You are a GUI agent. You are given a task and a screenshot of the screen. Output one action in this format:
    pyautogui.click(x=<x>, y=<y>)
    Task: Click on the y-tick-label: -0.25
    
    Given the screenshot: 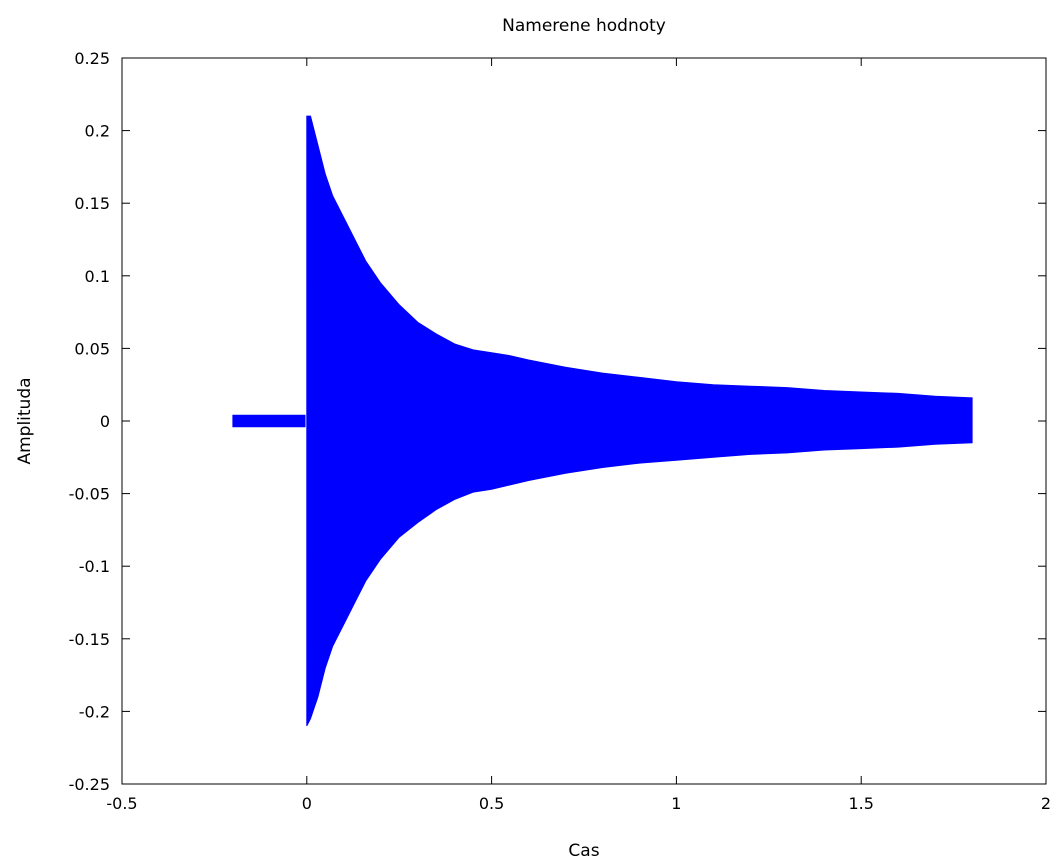 What is the action you would take?
    pyautogui.click(x=89, y=784)
    